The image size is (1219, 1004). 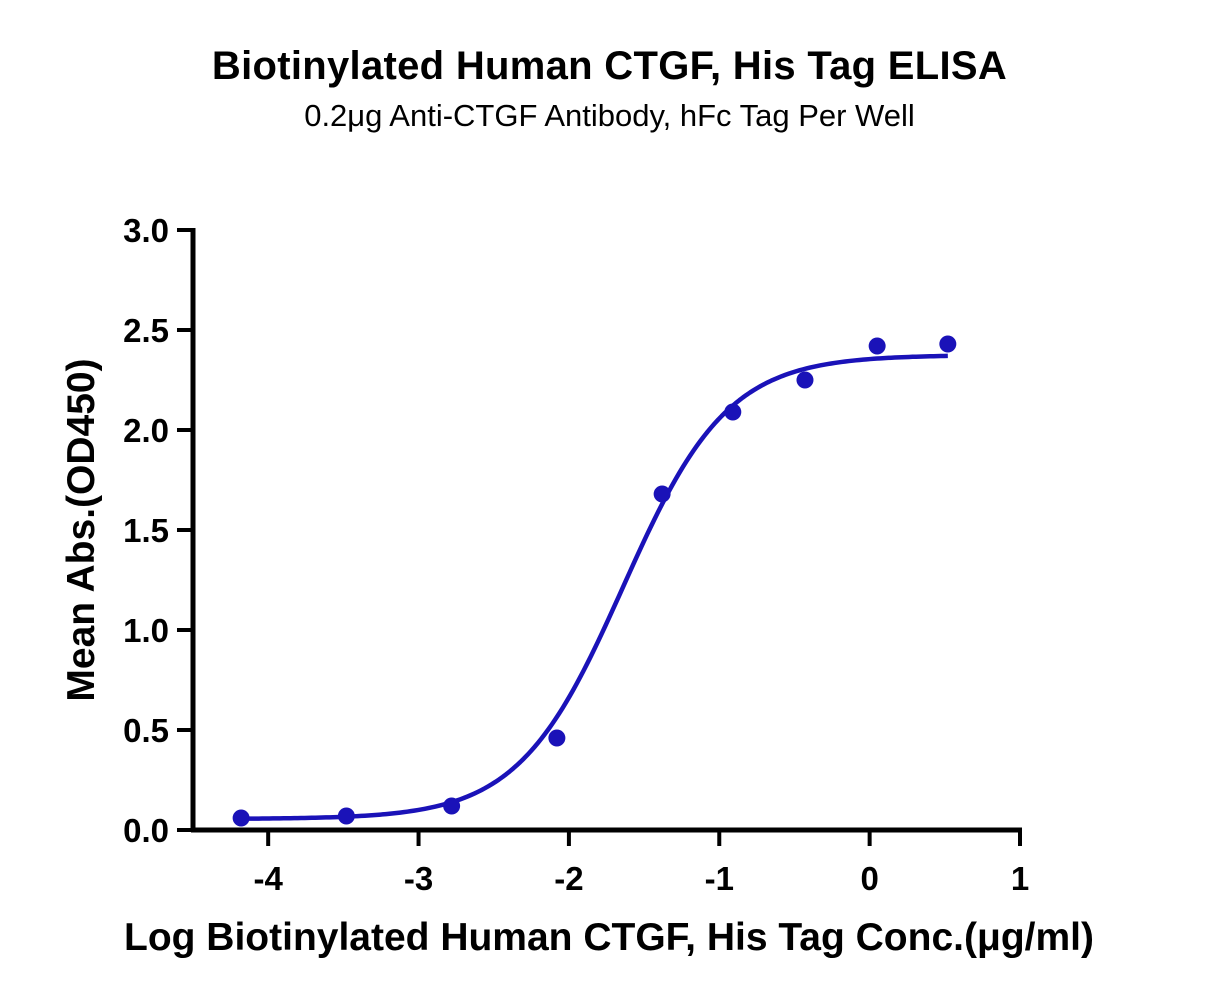 I want to click on x-tick-label: -3, so click(x=418, y=878).